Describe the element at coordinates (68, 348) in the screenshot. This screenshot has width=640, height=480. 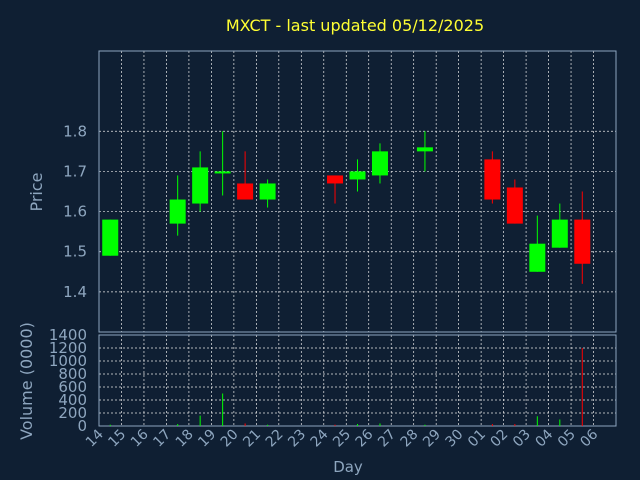
I see `volume-tick-label: 1200` at that location.